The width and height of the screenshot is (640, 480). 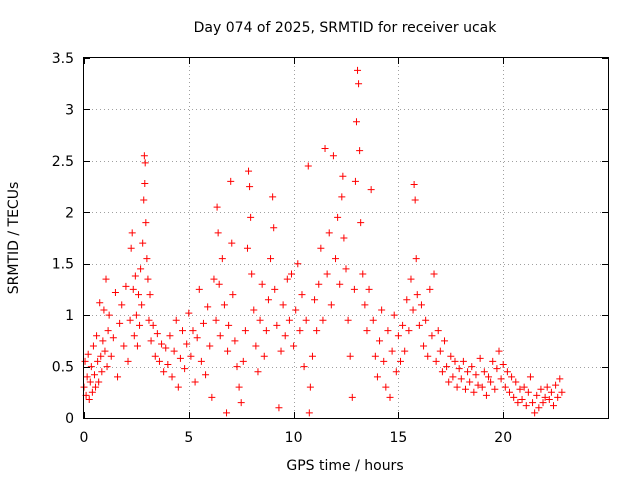 What do you see at coordinates (14, 238) in the screenshot?
I see `y-axis-label: SRMTID / TECUs` at bounding box center [14, 238].